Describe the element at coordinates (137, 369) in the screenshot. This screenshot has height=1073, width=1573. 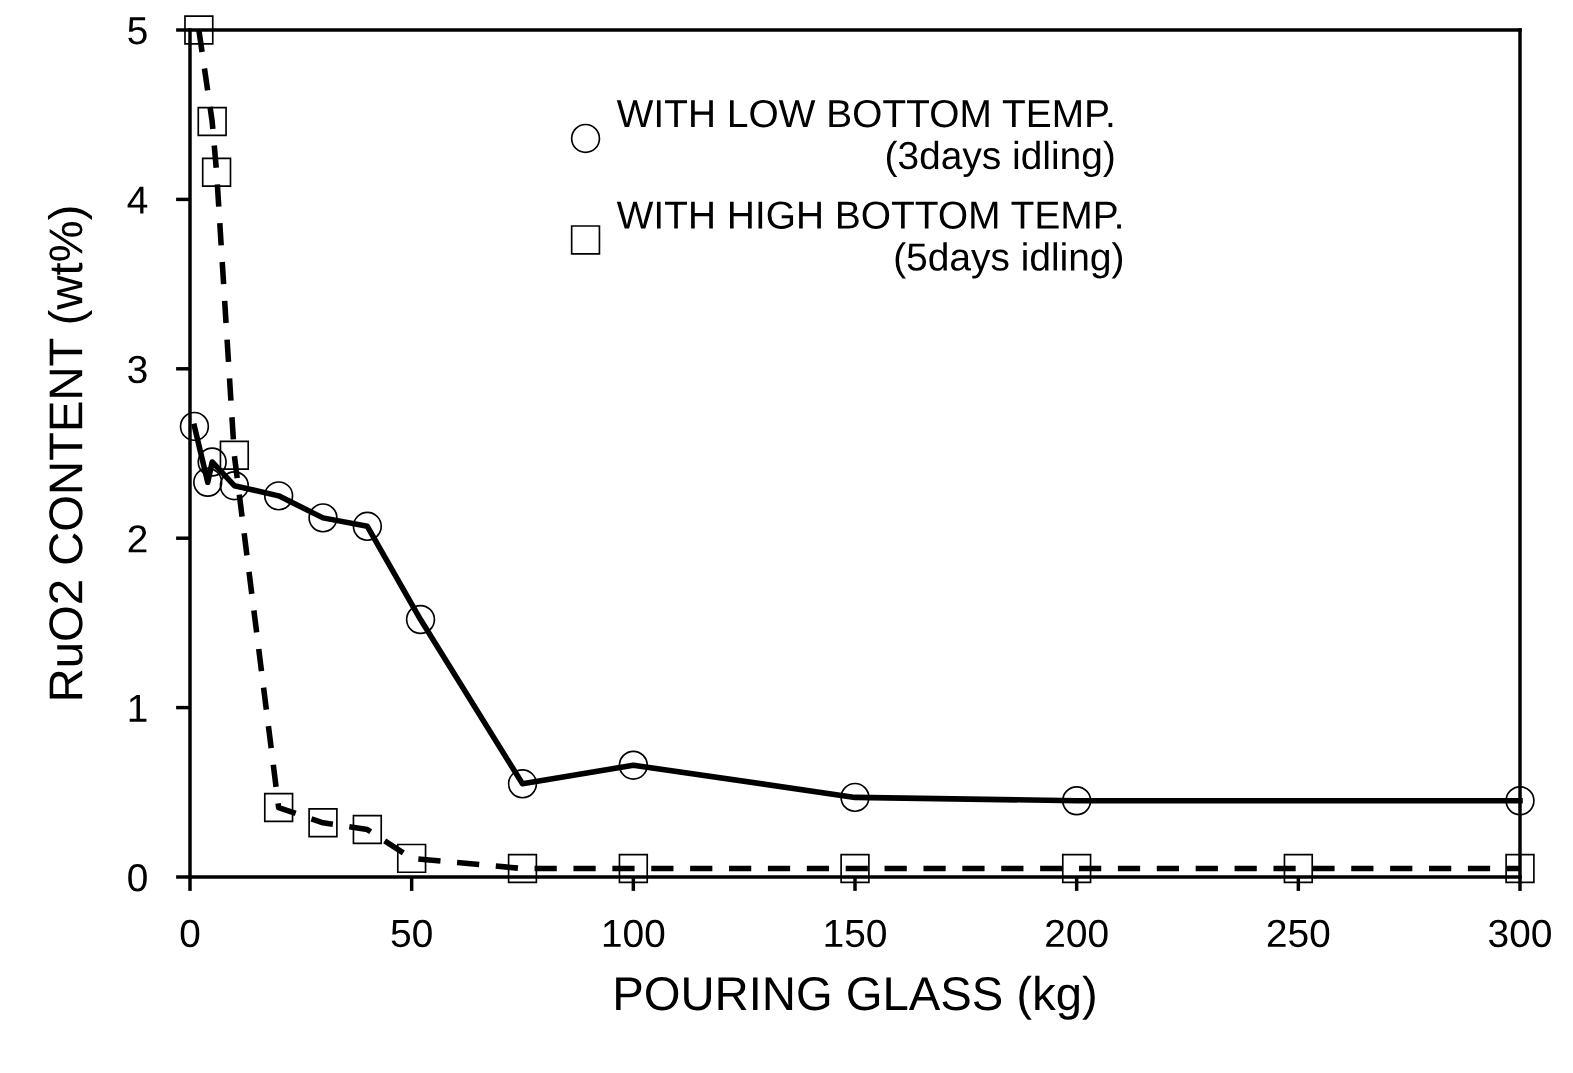
I see `y-tick-label: 3` at that location.